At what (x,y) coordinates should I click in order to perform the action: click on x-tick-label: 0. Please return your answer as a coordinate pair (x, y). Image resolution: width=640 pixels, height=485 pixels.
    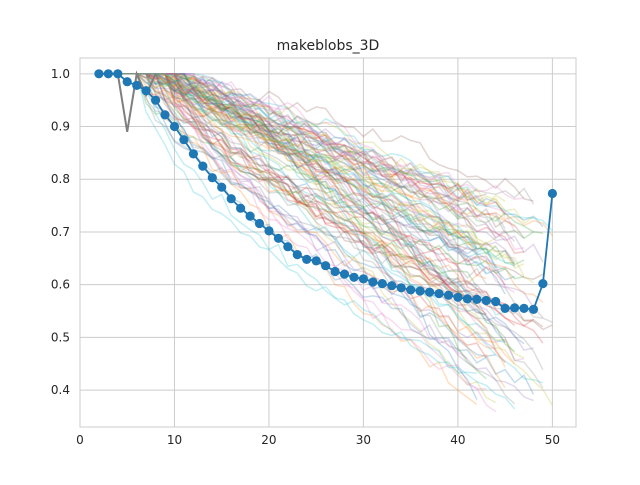
    Looking at the image, I should click on (80, 440).